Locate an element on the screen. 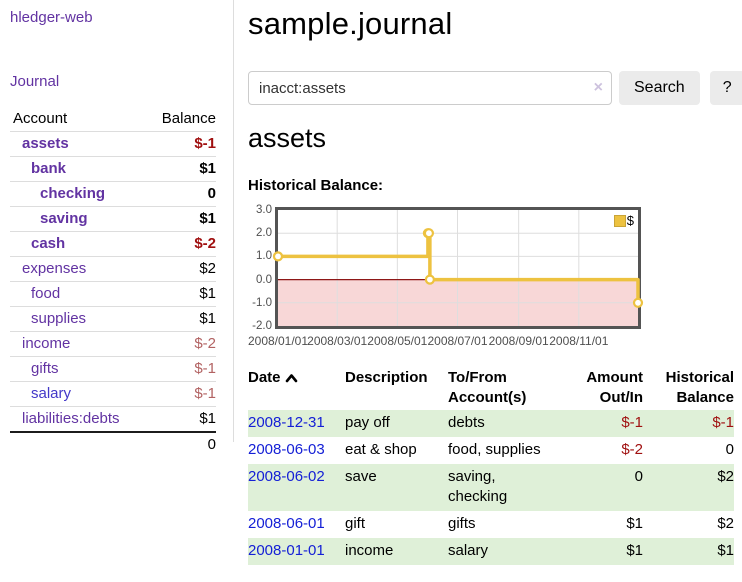 The image size is (742, 582). account-name-cell: bank is located at coordinates (78, 169).